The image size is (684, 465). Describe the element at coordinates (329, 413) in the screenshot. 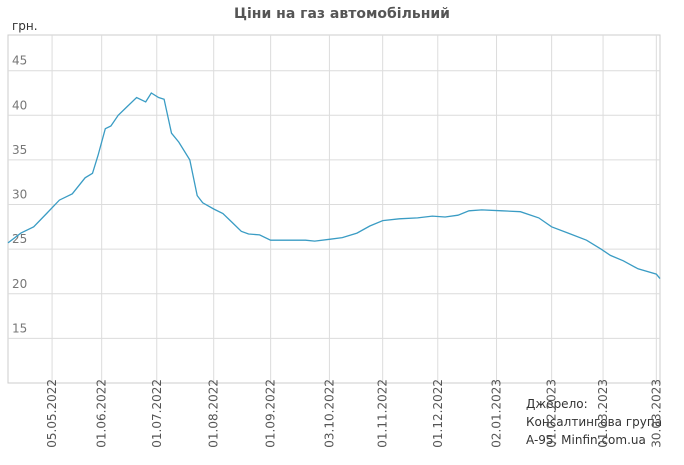

I see `x-tick-label: 03.10.2022` at that location.